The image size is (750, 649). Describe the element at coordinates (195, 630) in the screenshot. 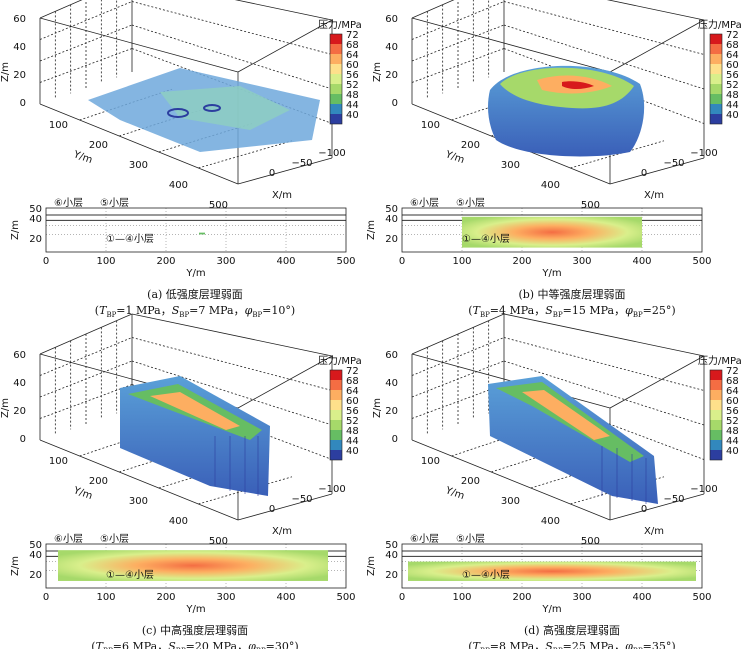

I see `caption: (c) 中高强度层理弱面` at that location.